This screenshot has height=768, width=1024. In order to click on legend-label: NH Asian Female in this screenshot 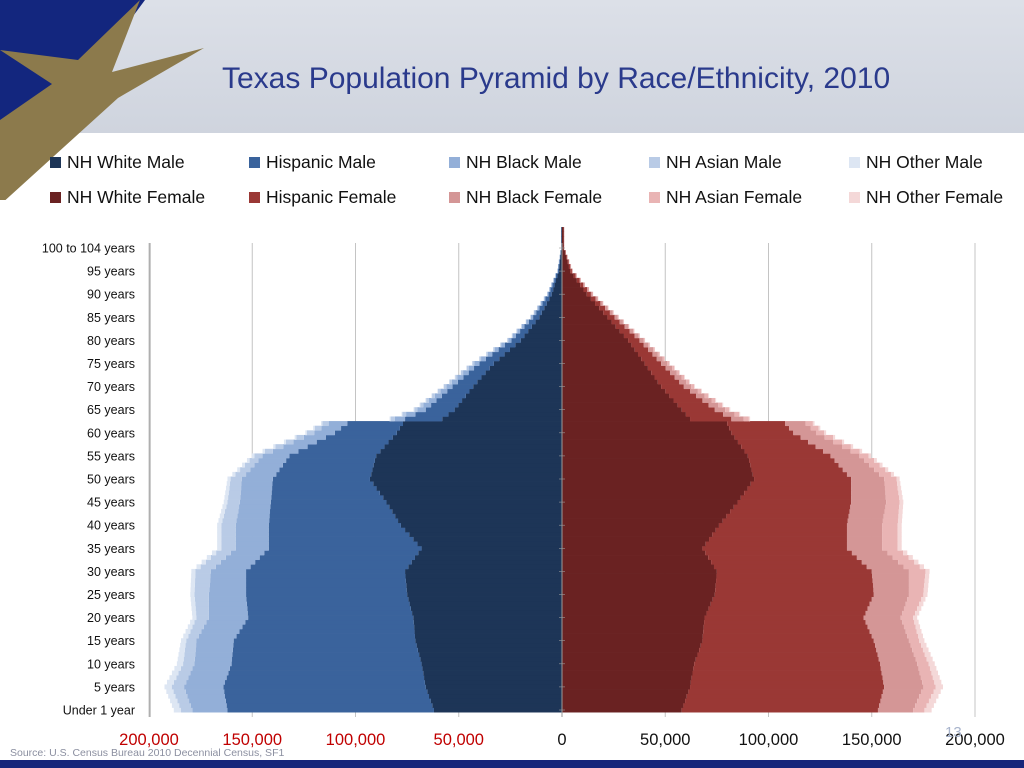, I will do `click(734, 197)`.